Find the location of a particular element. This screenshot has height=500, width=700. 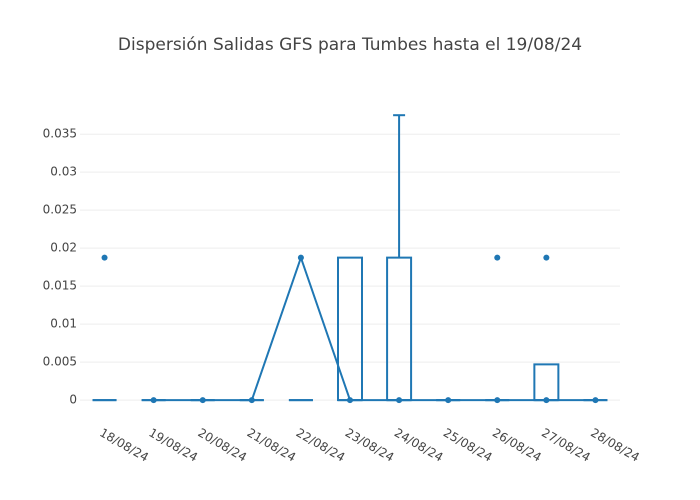

y-tick-label: 0 is located at coordinates (73, 400).